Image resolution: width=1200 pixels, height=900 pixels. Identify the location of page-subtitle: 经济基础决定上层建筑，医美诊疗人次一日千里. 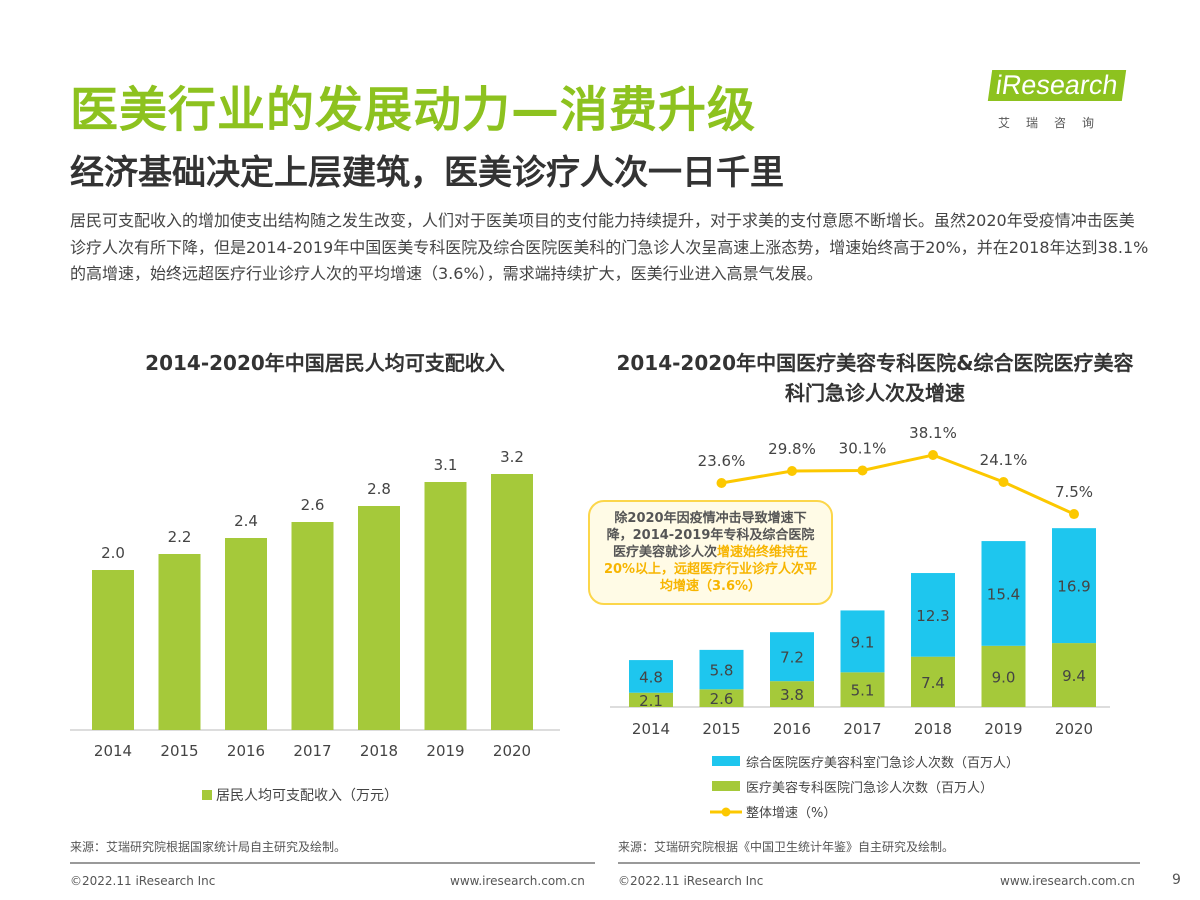
(427, 173).